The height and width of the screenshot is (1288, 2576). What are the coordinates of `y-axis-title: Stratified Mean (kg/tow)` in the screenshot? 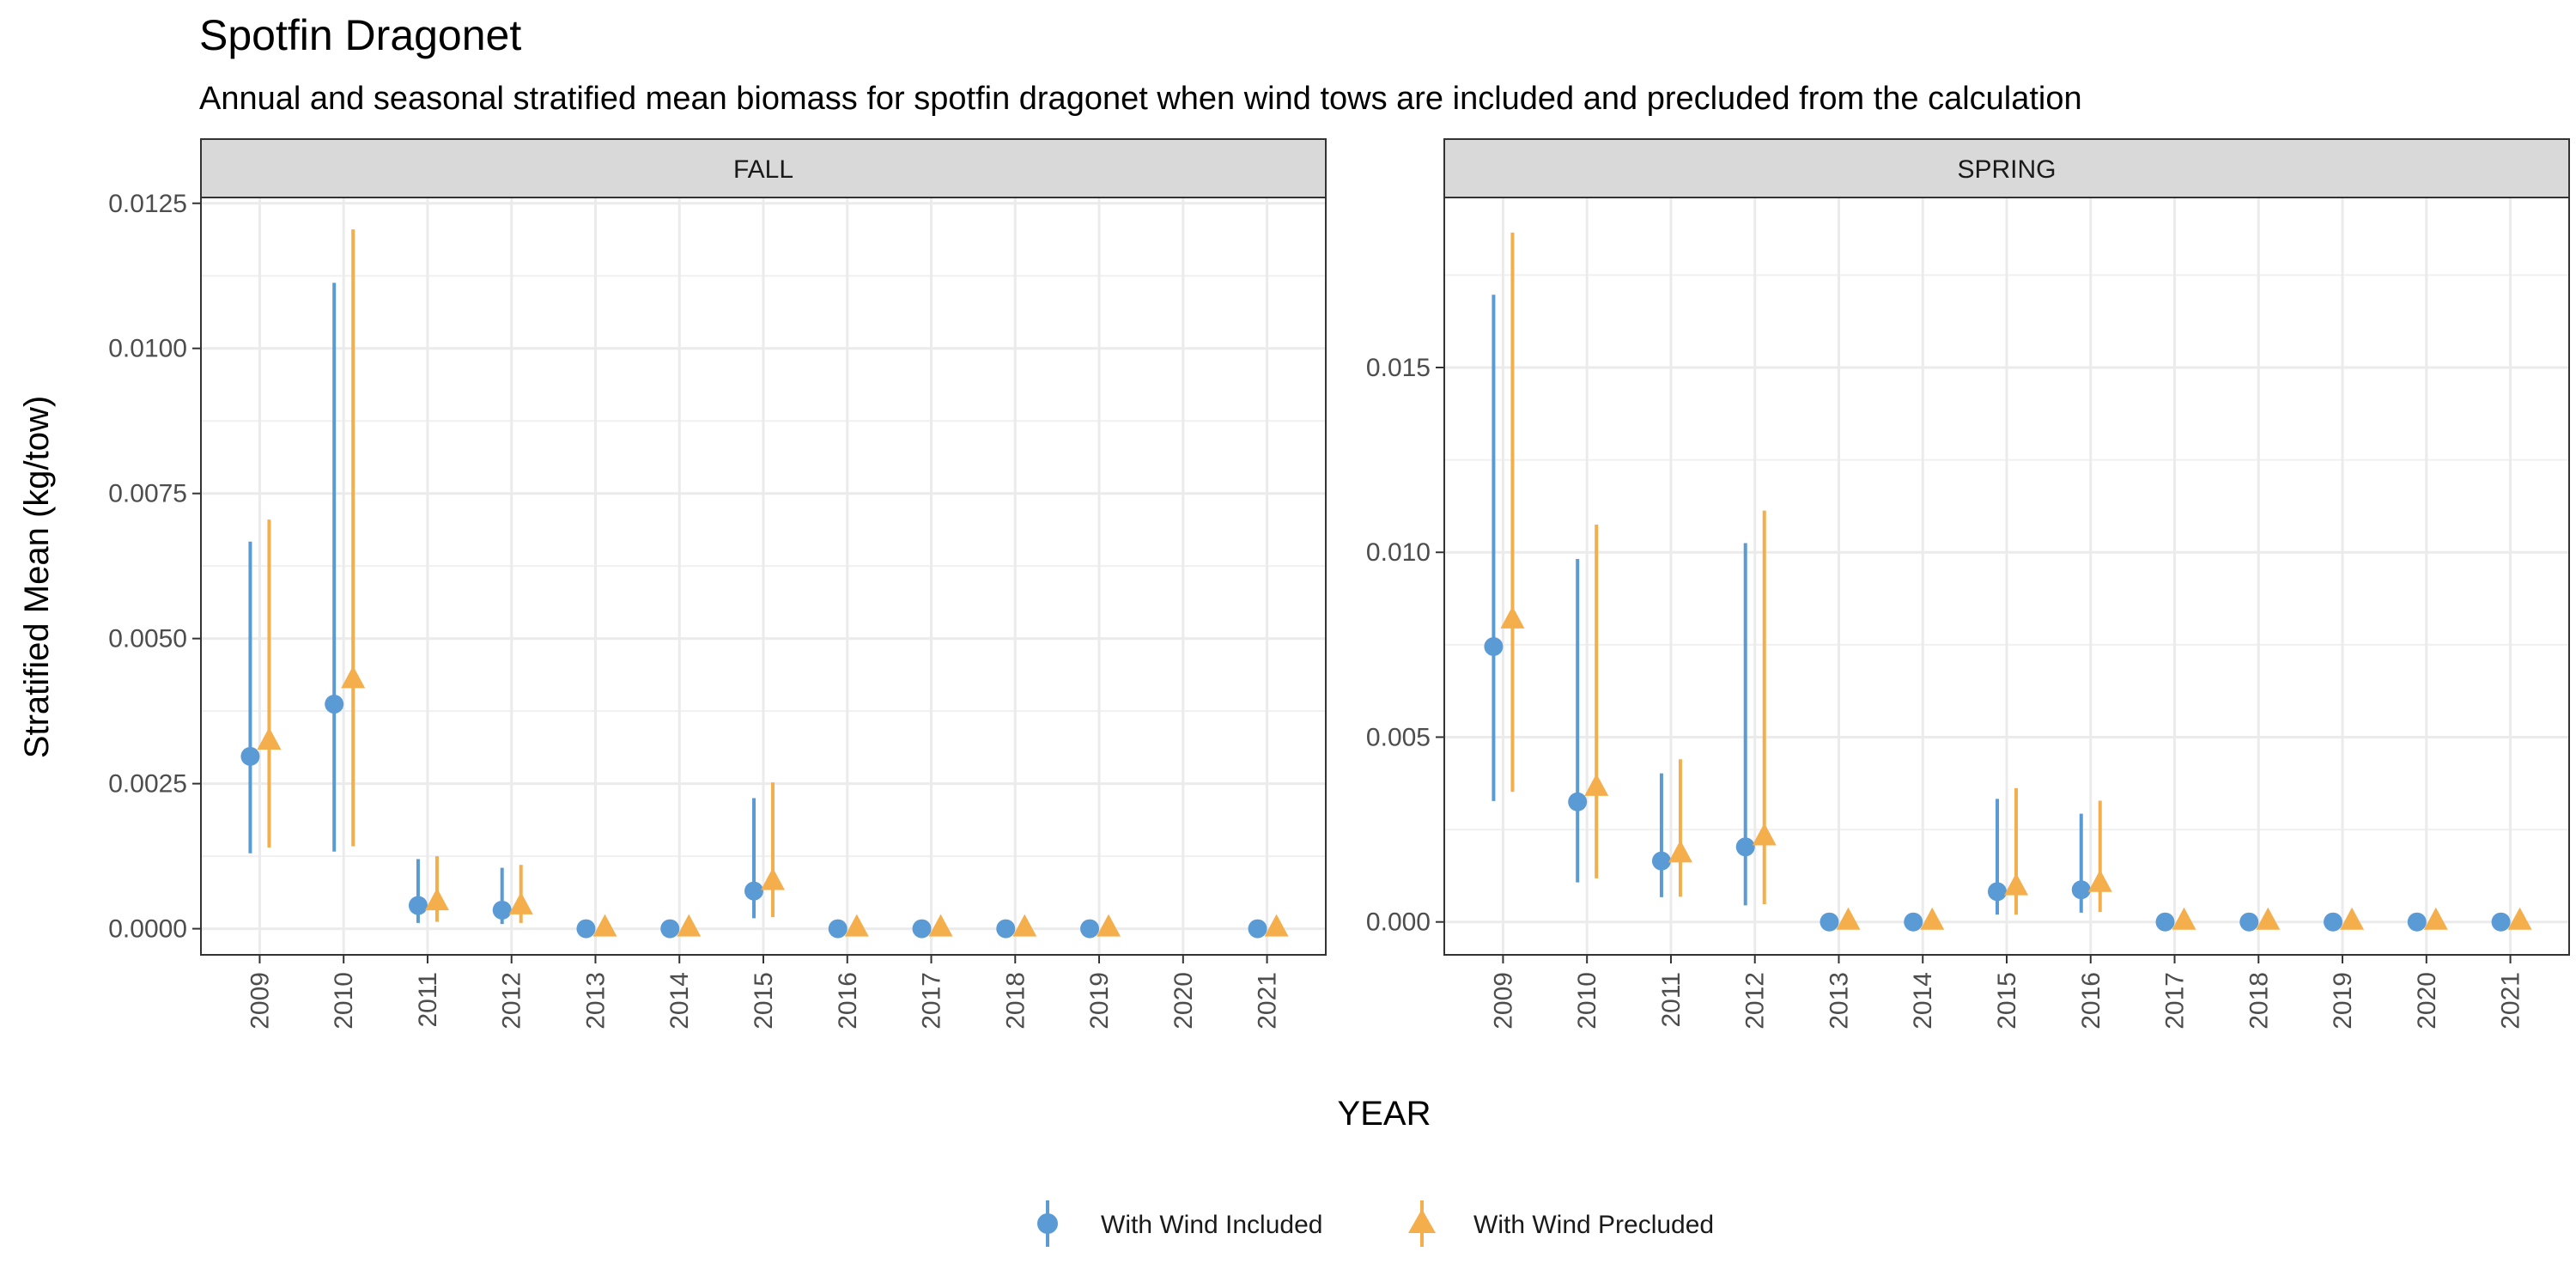 It's located at (37, 577).